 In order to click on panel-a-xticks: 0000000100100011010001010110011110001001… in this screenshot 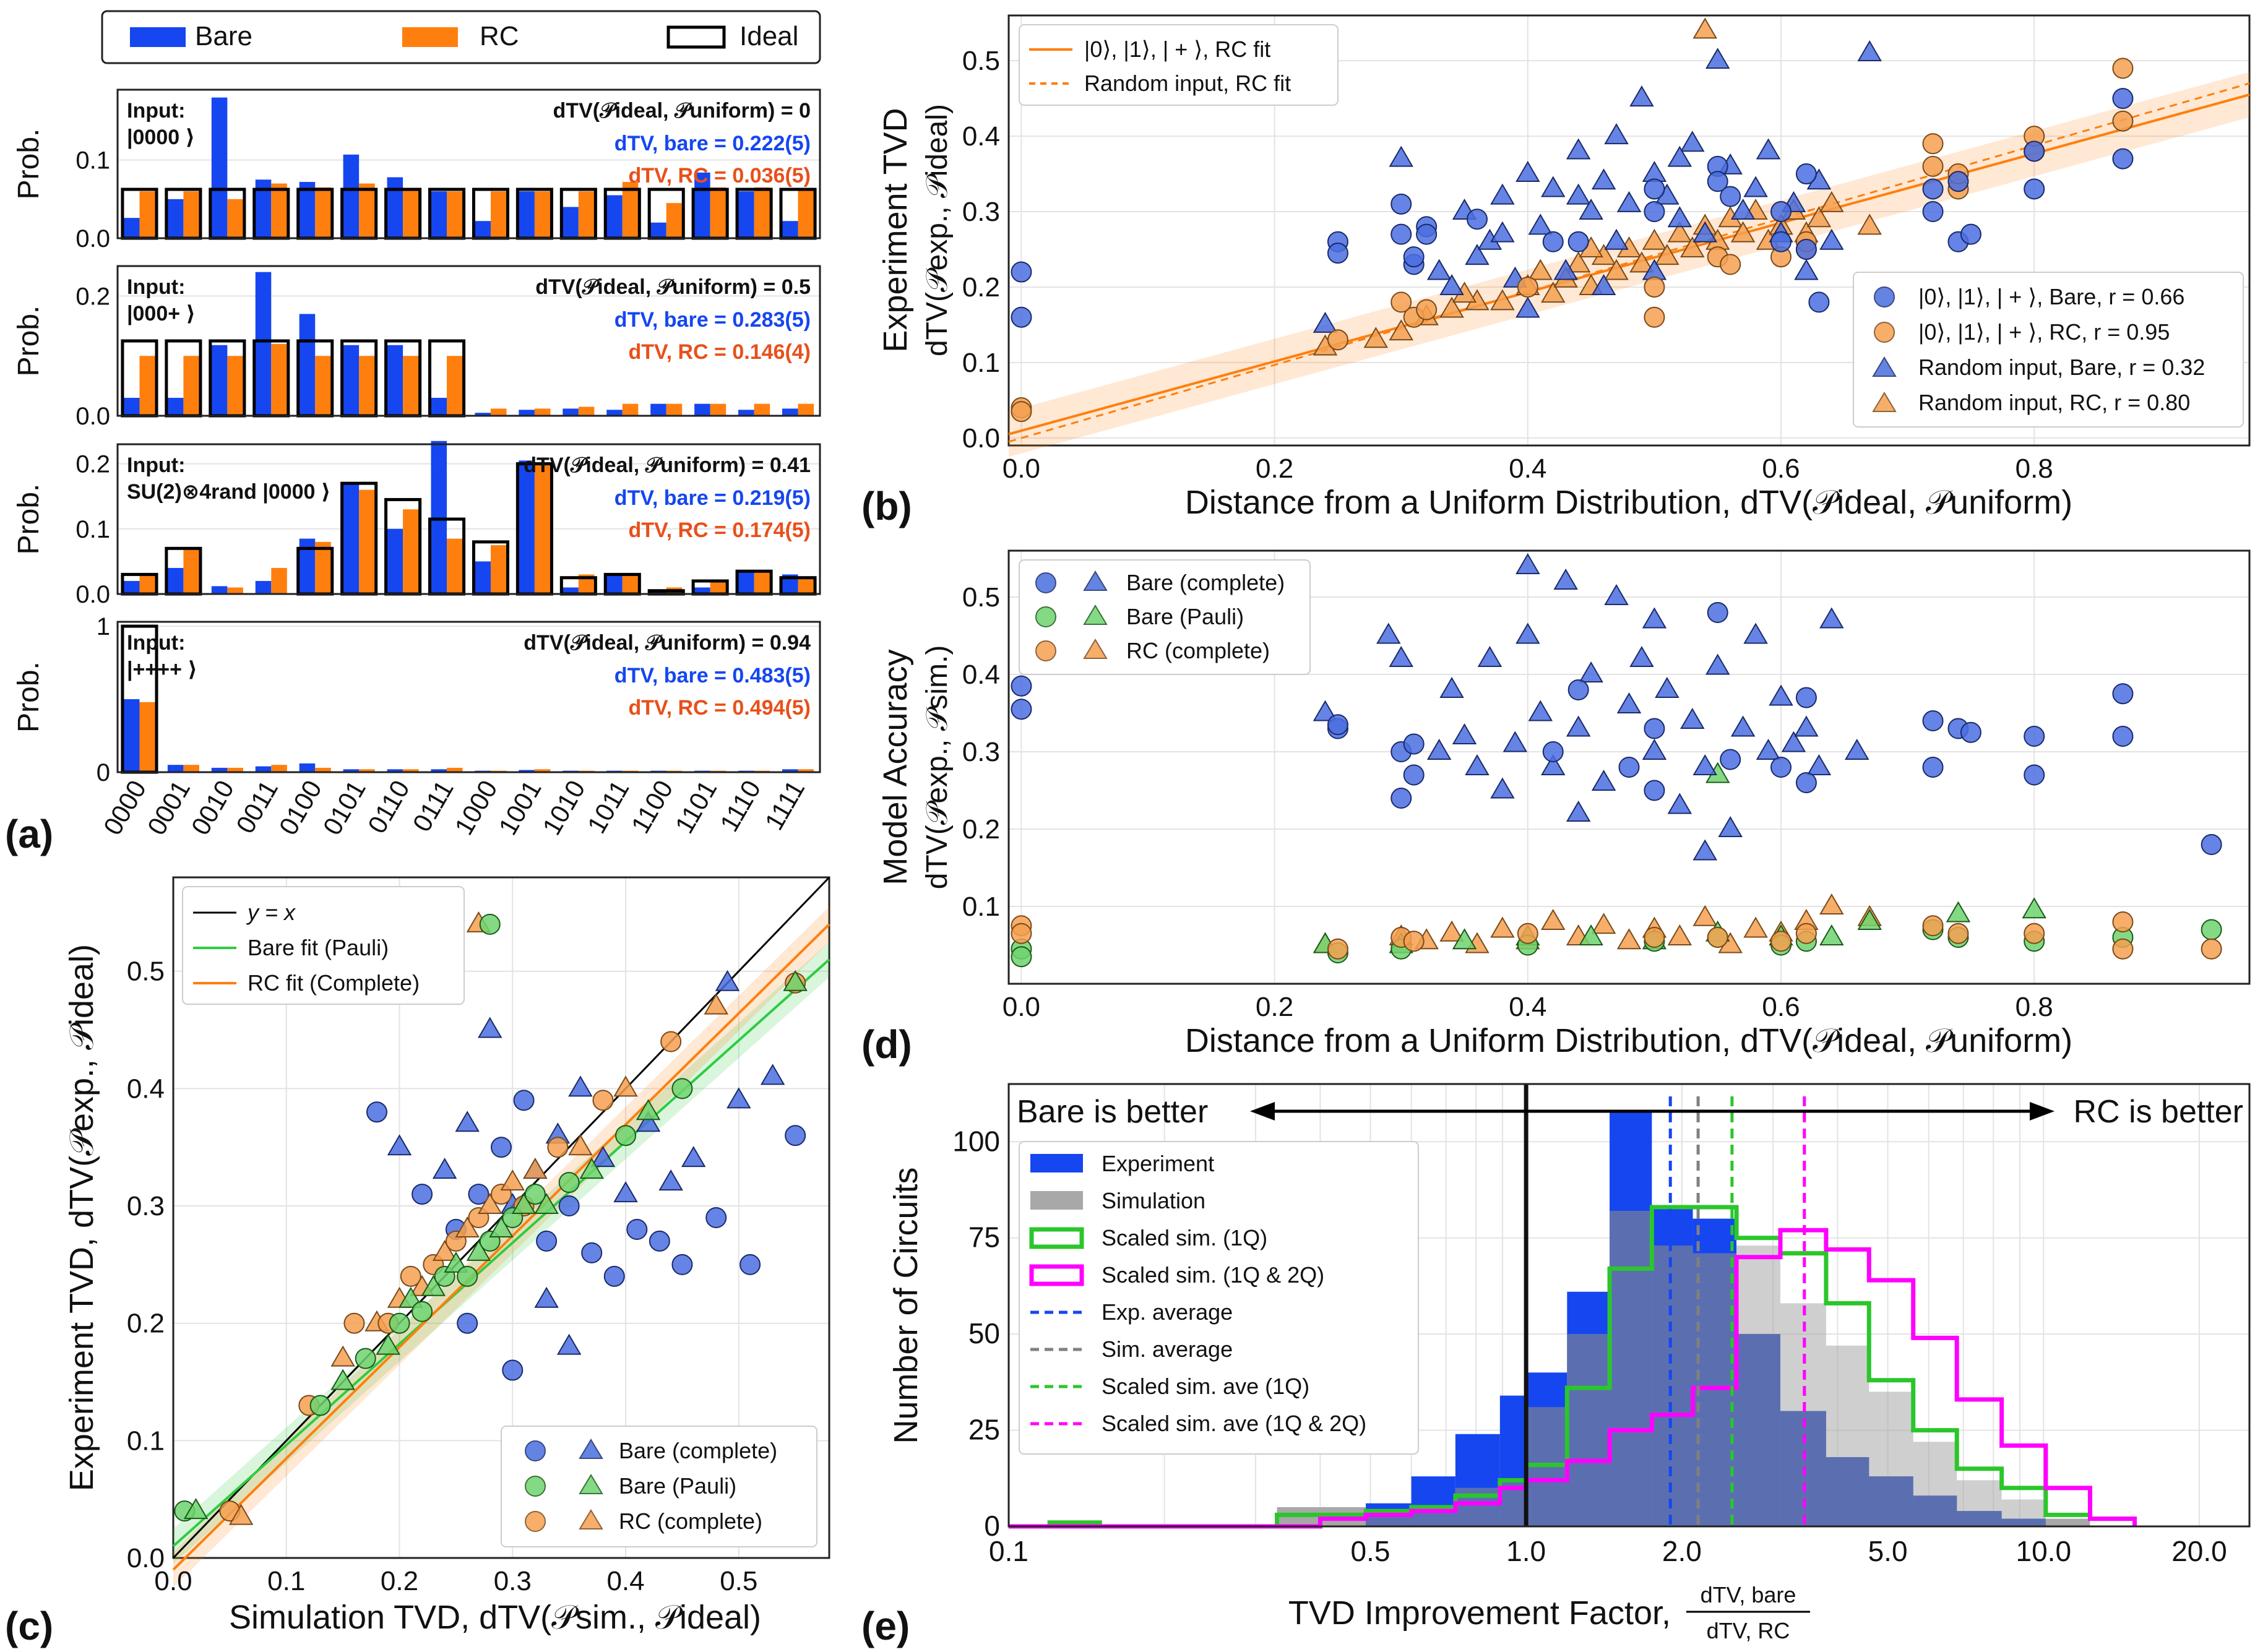, I will do `click(454, 807)`.